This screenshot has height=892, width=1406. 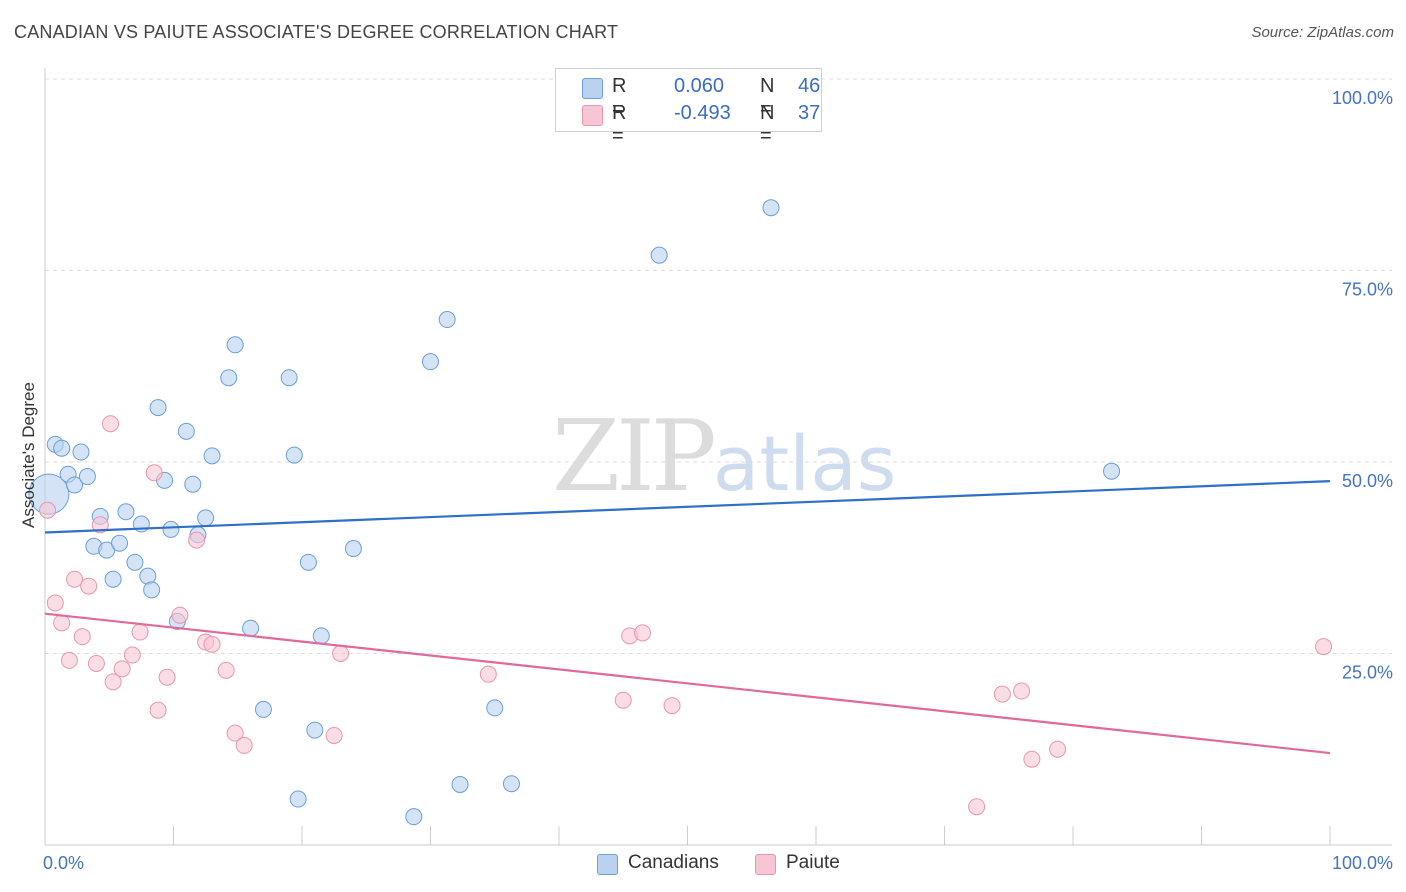 I want to click on y-tick-label: 75.0%, so click(x=1367, y=290).